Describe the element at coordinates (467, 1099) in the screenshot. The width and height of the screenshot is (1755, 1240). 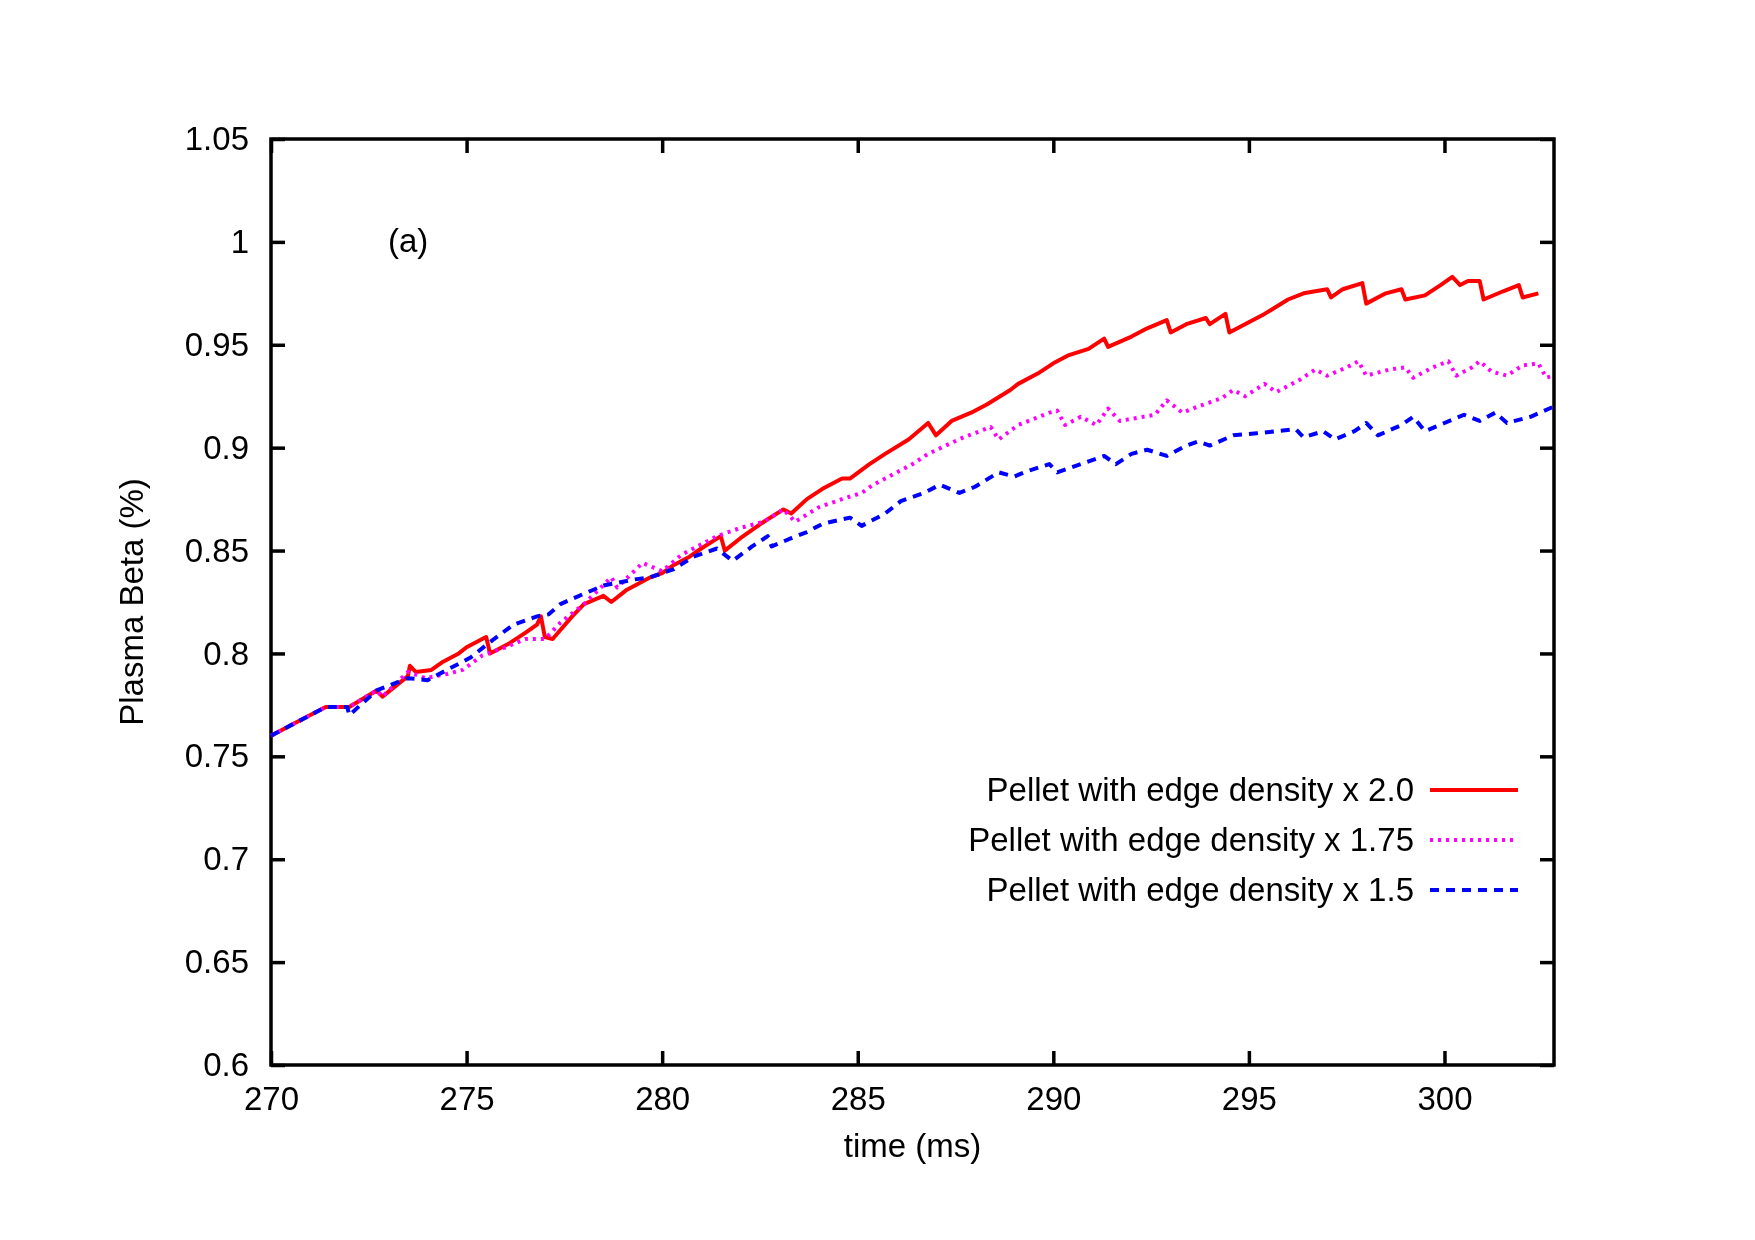
I see `x-tick-label: 275` at that location.